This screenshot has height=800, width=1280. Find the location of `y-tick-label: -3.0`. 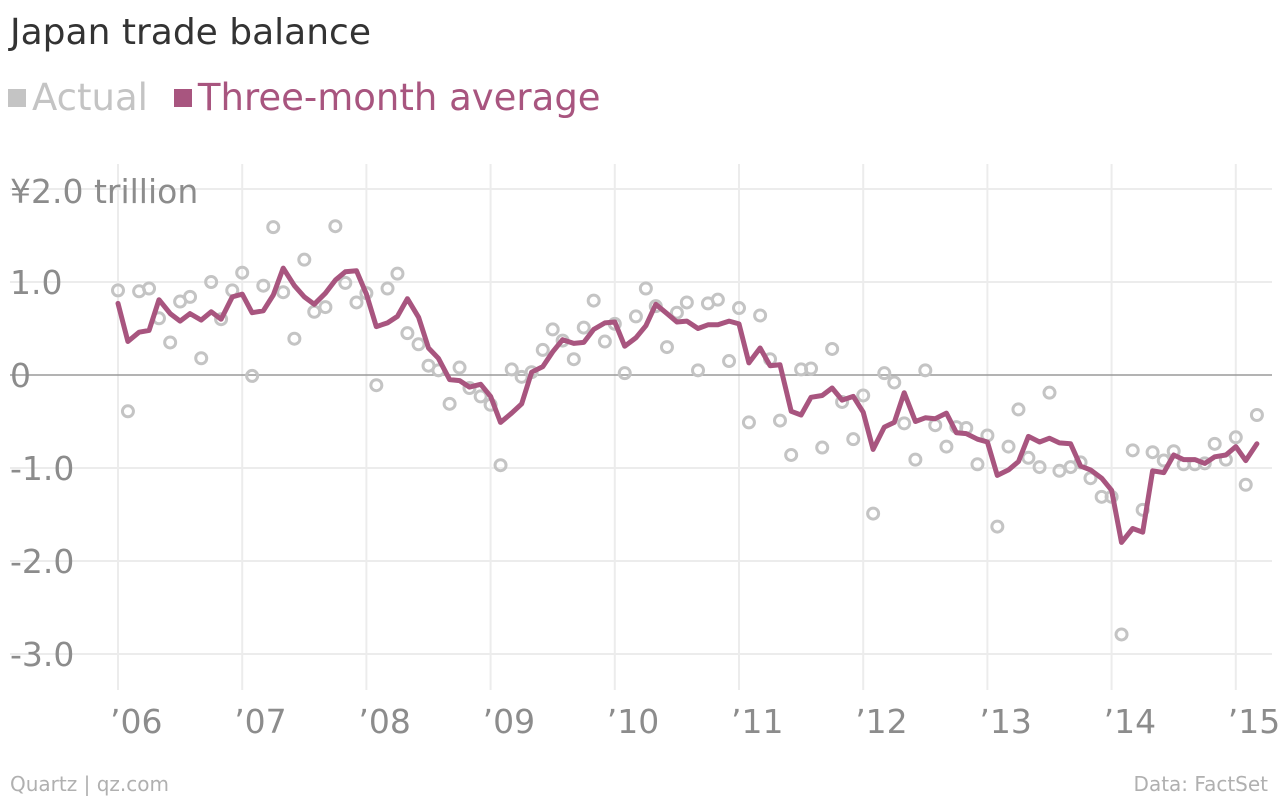

y-tick-label: -3.0 is located at coordinates (42, 654).